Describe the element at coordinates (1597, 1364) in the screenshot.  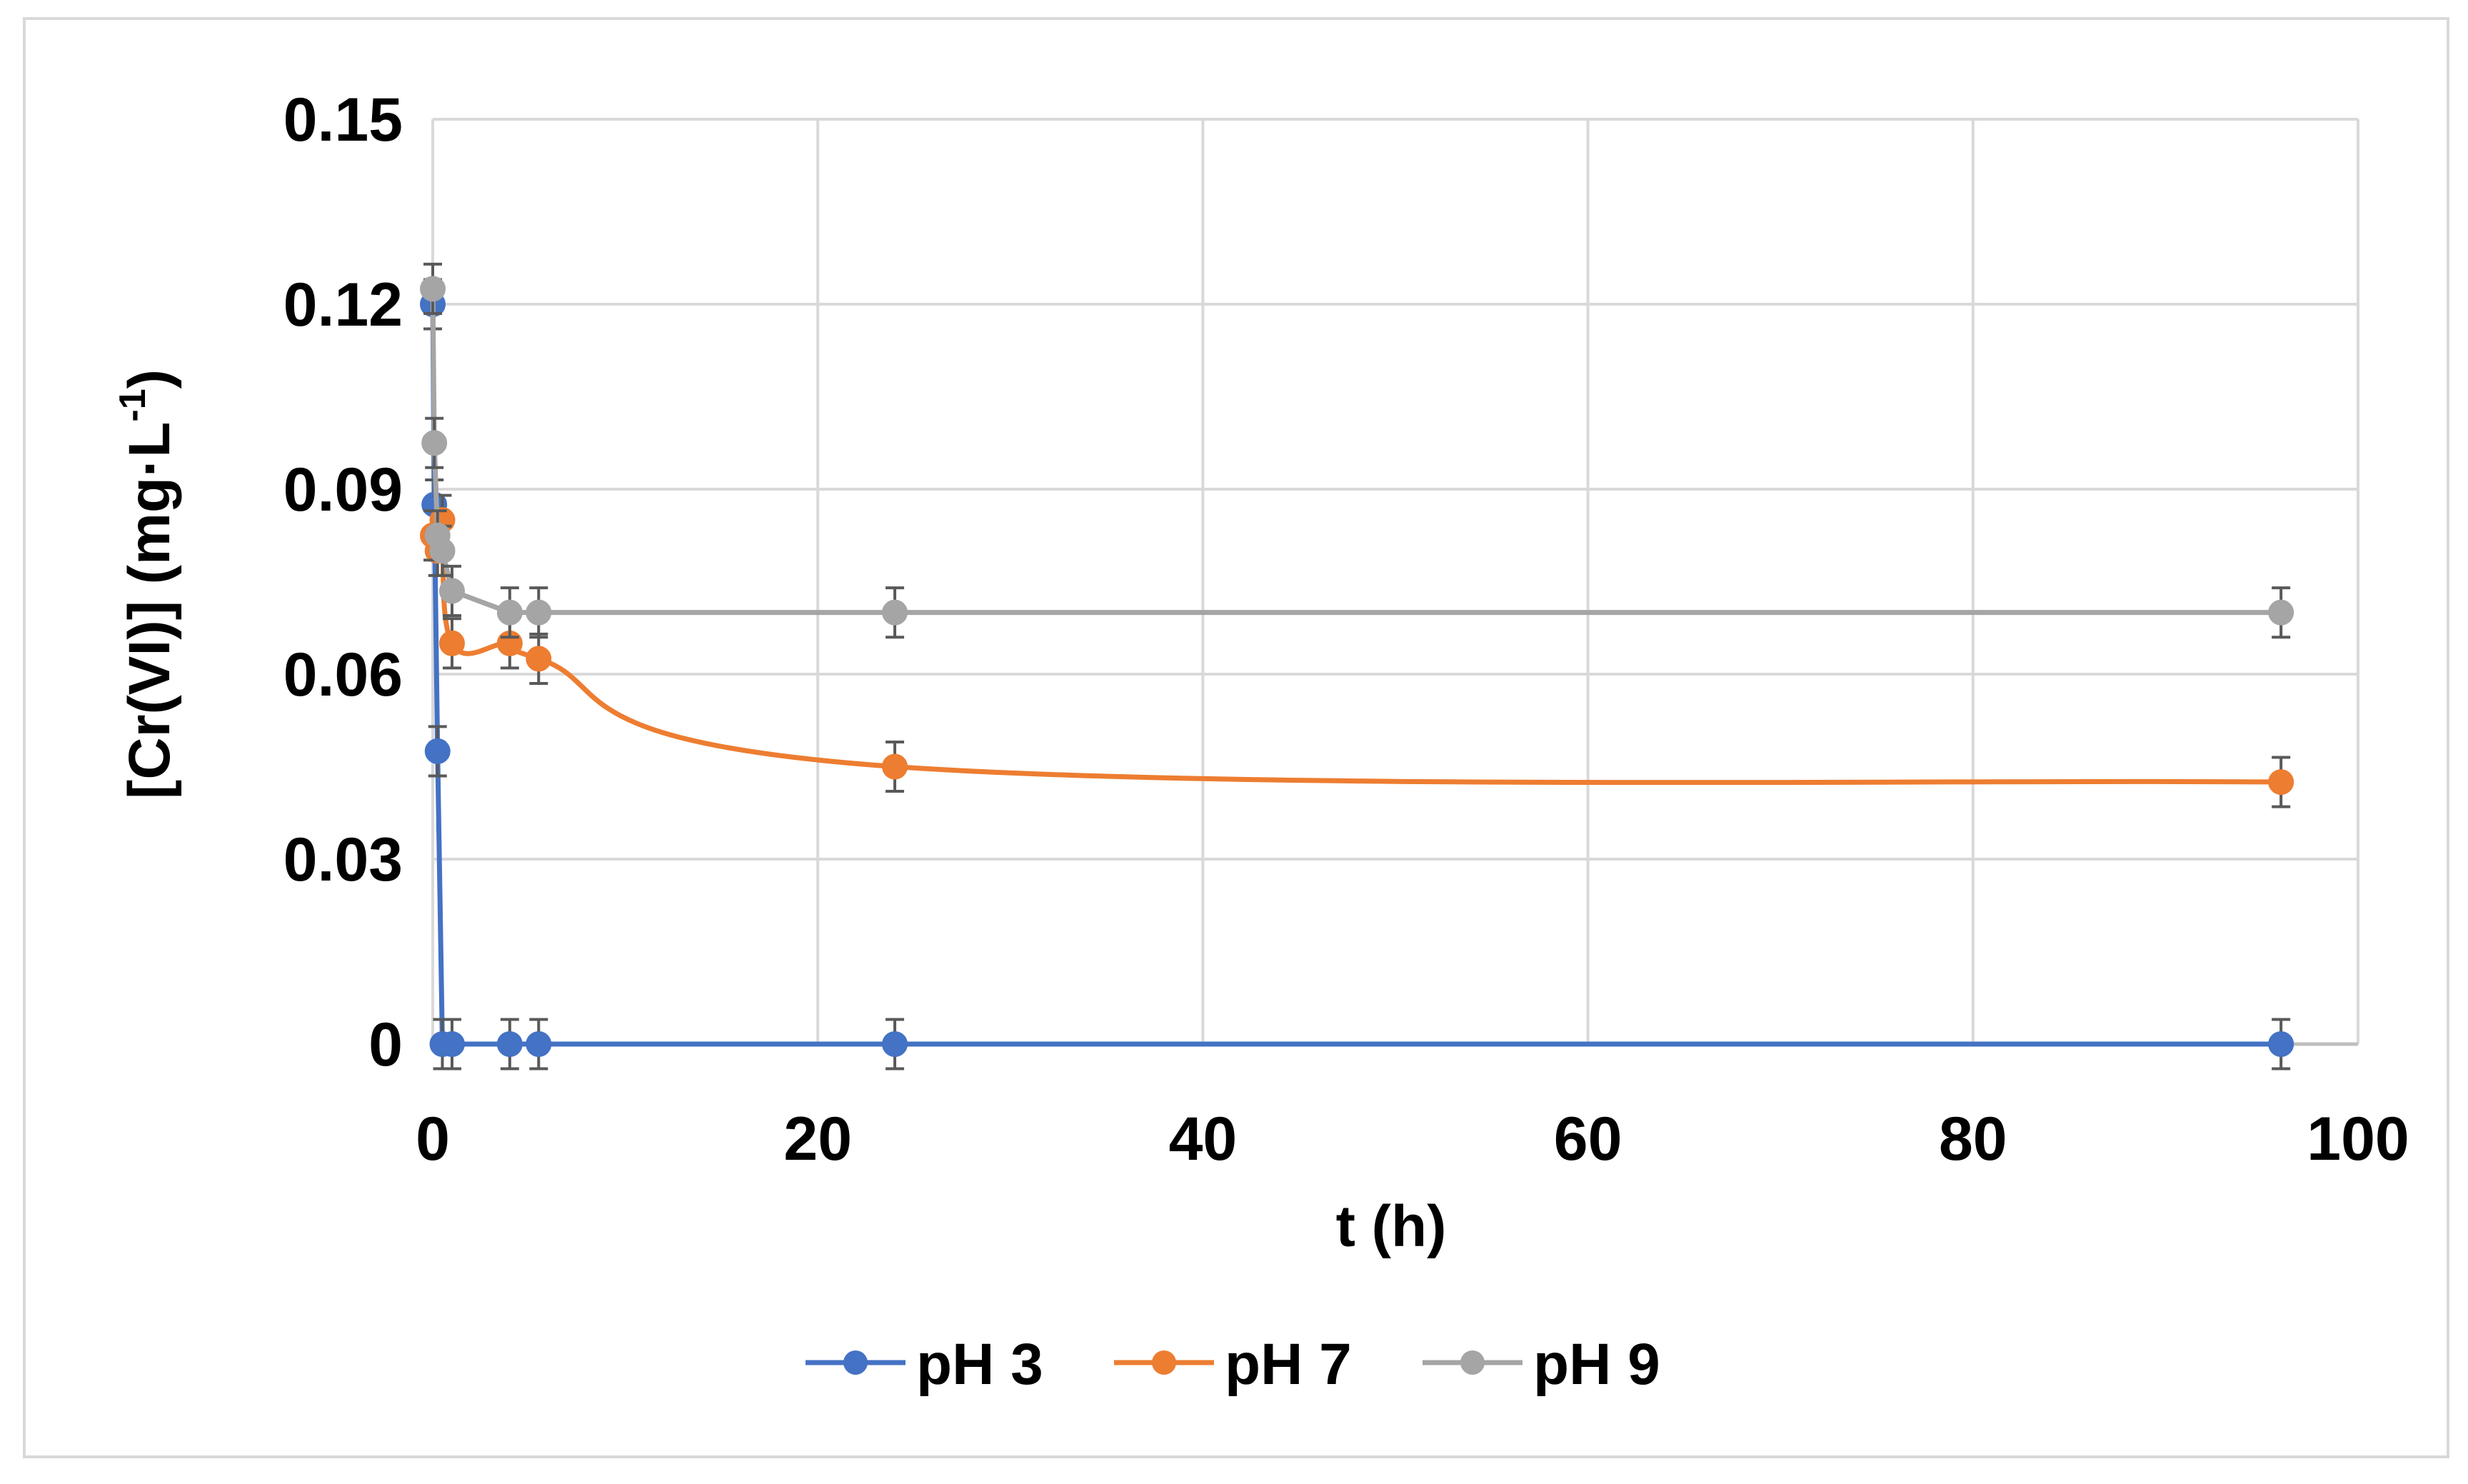
I see `legend-label: pH 9` at that location.